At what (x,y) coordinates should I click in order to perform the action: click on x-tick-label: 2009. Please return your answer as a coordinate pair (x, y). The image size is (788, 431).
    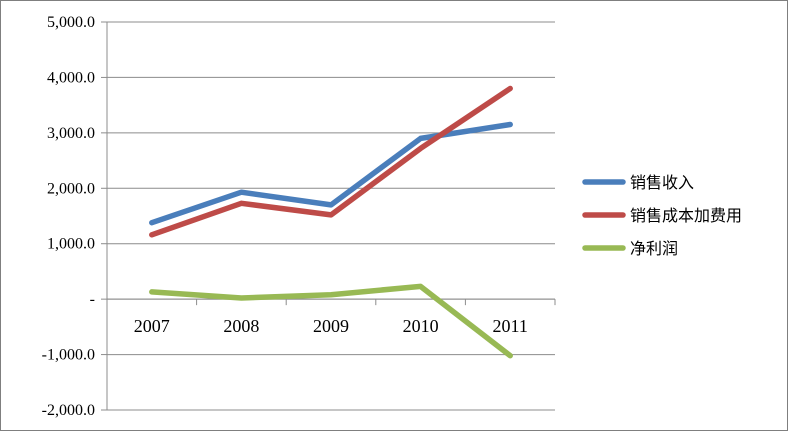
    Looking at the image, I should click on (331, 326).